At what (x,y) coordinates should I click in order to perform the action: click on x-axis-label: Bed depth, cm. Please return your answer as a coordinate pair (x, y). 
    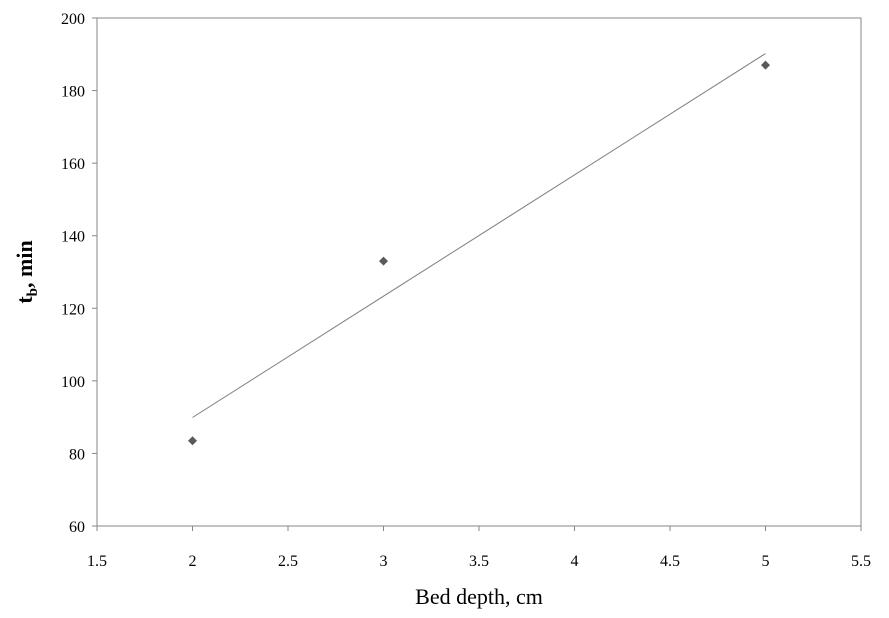
    Looking at the image, I should click on (479, 596).